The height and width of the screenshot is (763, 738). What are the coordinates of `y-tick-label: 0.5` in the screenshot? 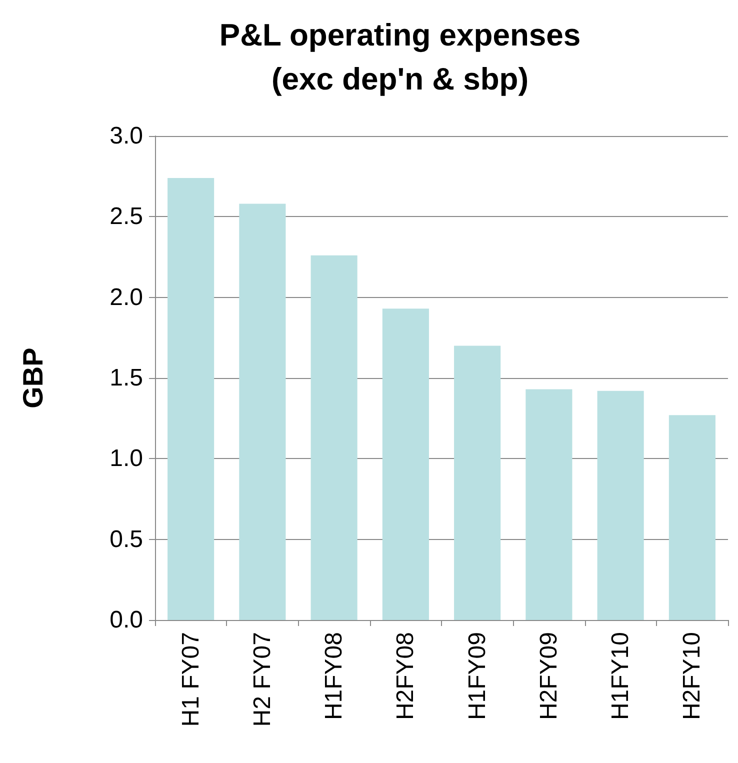 It's located at (126, 539).